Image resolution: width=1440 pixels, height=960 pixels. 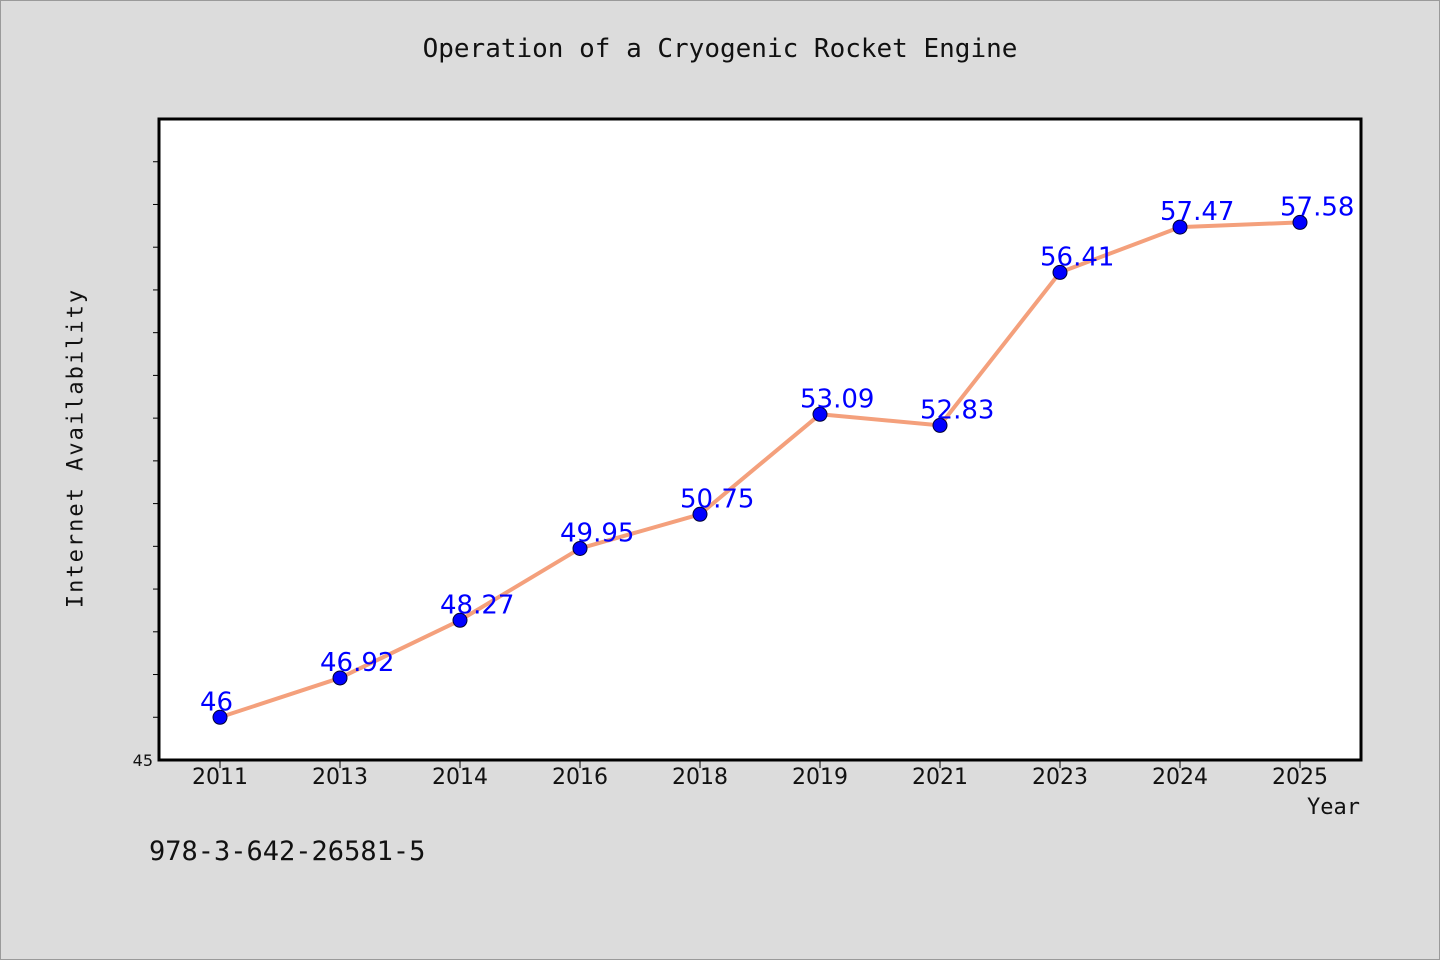 I want to click on x-tick-label: 2024, so click(x=1180, y=777).